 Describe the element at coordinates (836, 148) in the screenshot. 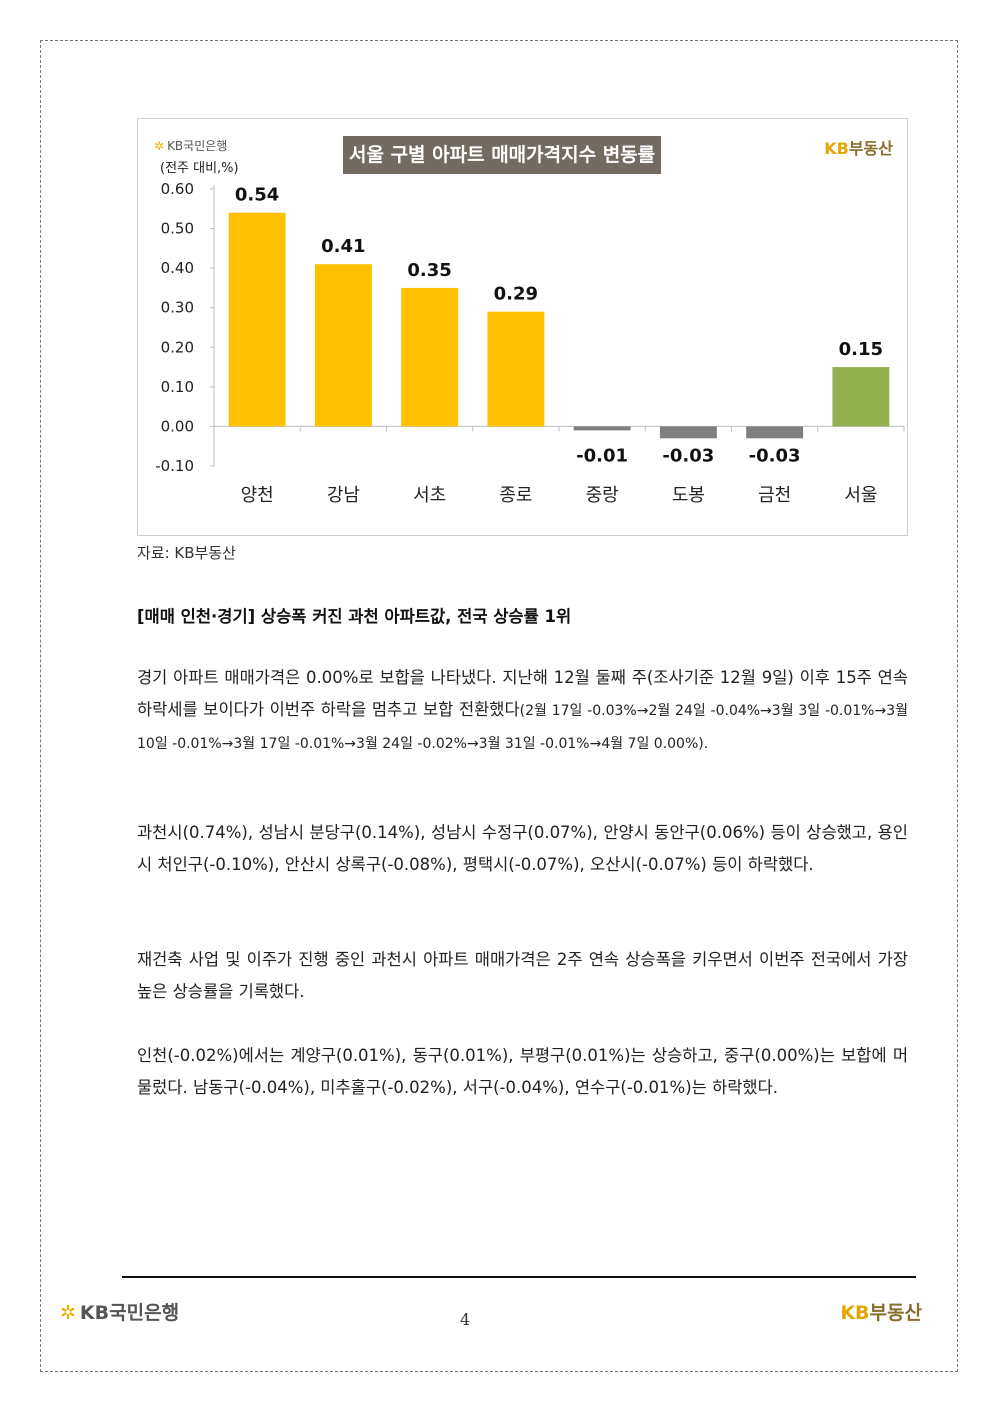

I see `kb-realty-logo-kb: KB` at that location.